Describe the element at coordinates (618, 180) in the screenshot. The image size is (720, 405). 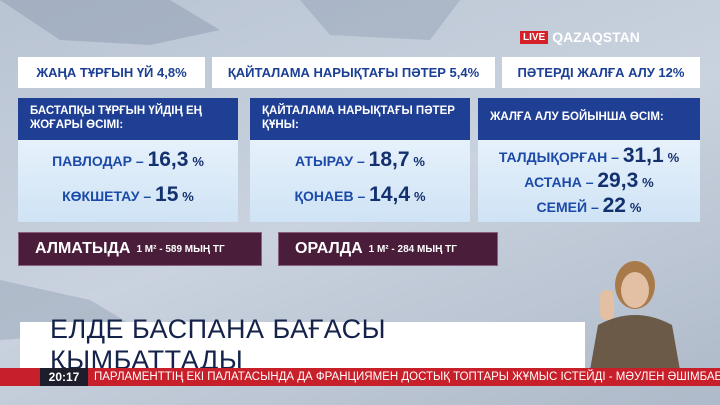
I see `growth-value: 29,3` at that location.